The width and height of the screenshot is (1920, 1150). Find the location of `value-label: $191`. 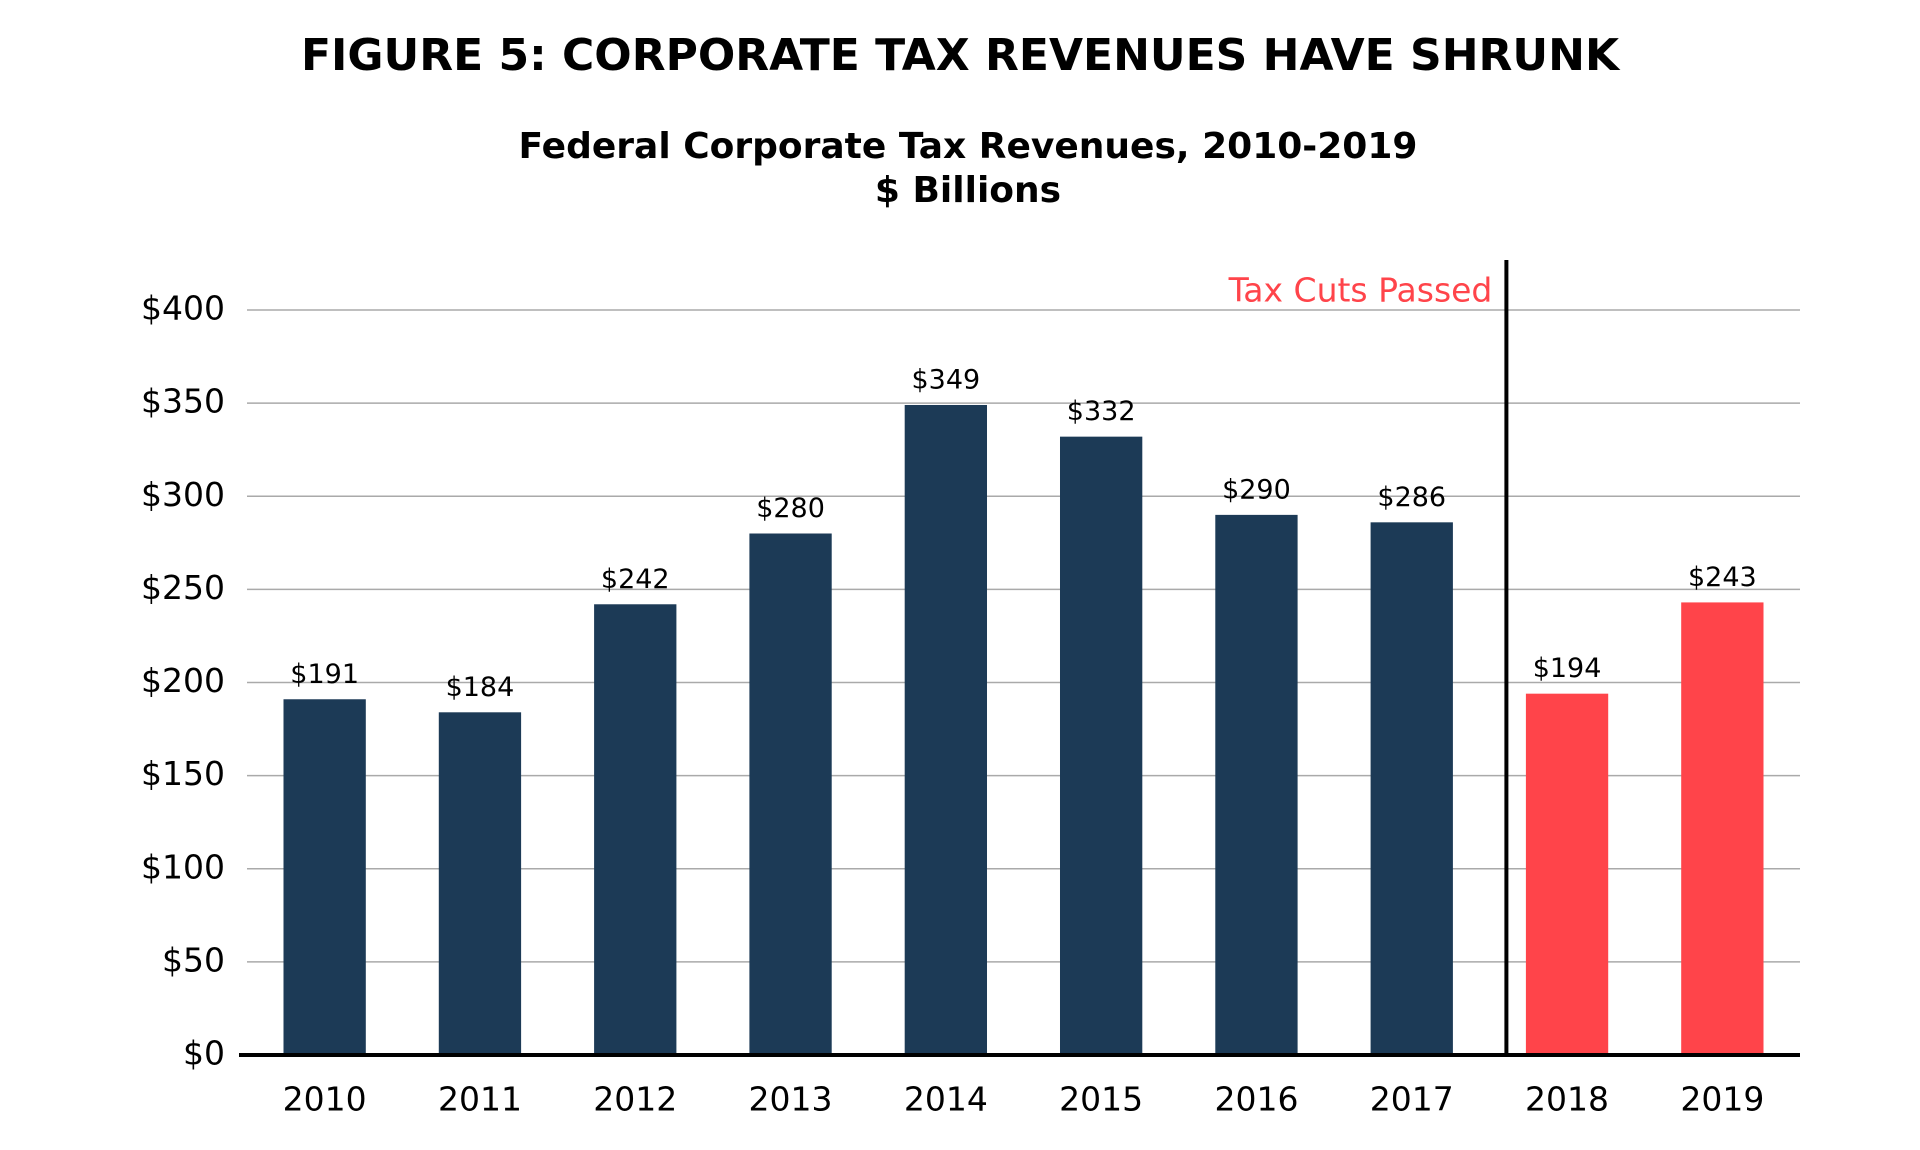

value-label: $191 is located at coordinates (324, 674).